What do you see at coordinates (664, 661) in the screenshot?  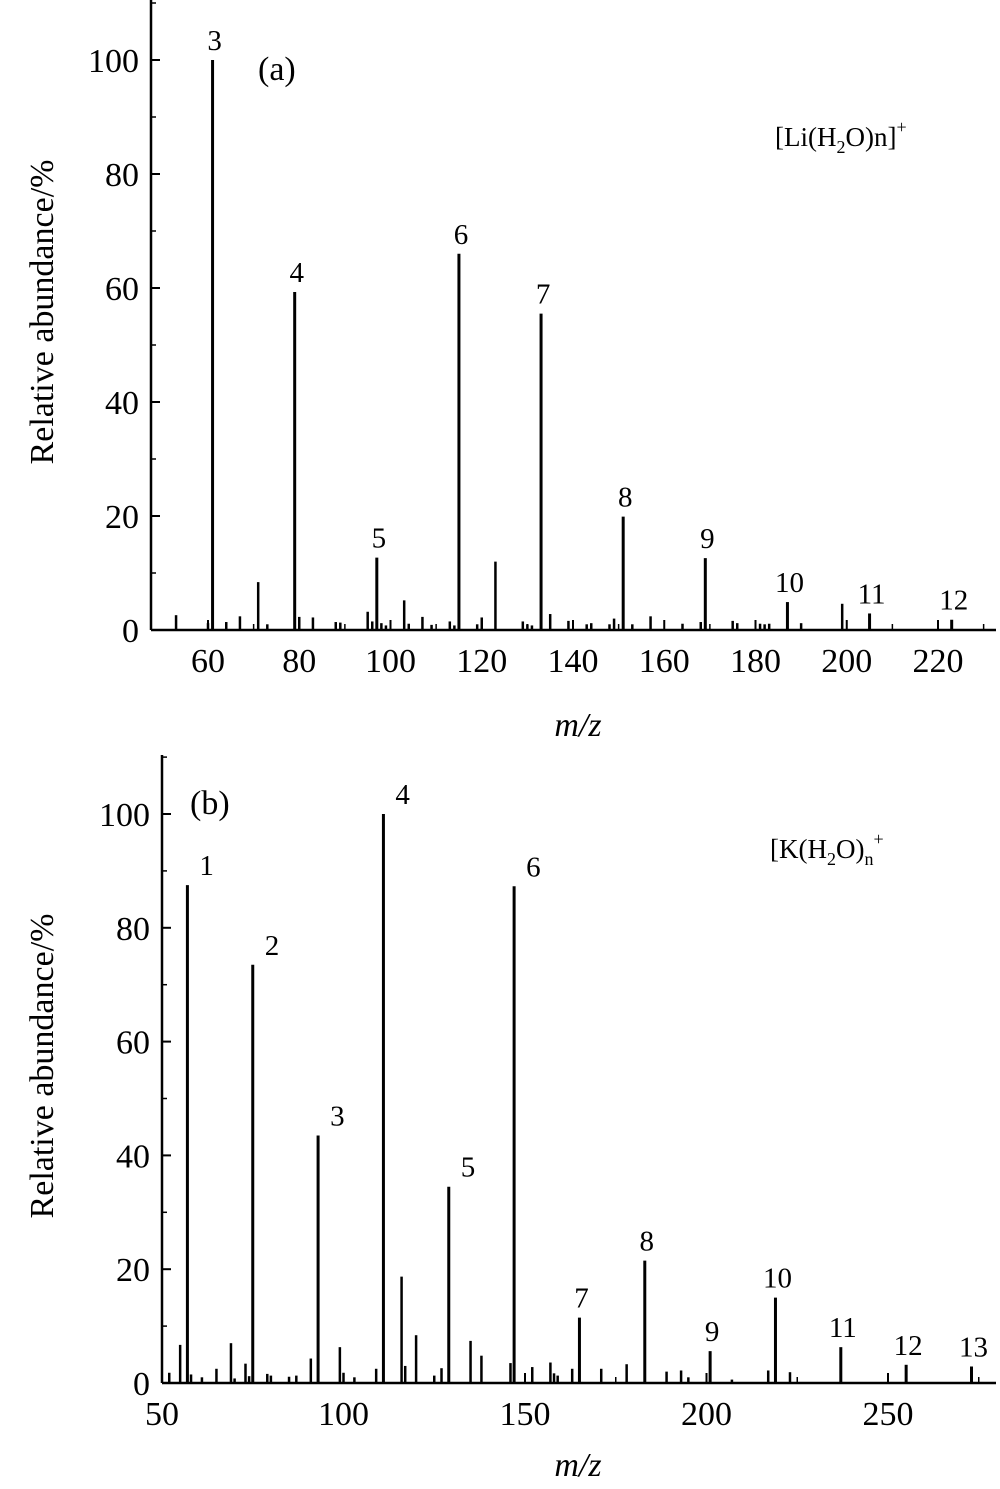 I see `x-tick-label: 160` at bounding box center [664, 661].